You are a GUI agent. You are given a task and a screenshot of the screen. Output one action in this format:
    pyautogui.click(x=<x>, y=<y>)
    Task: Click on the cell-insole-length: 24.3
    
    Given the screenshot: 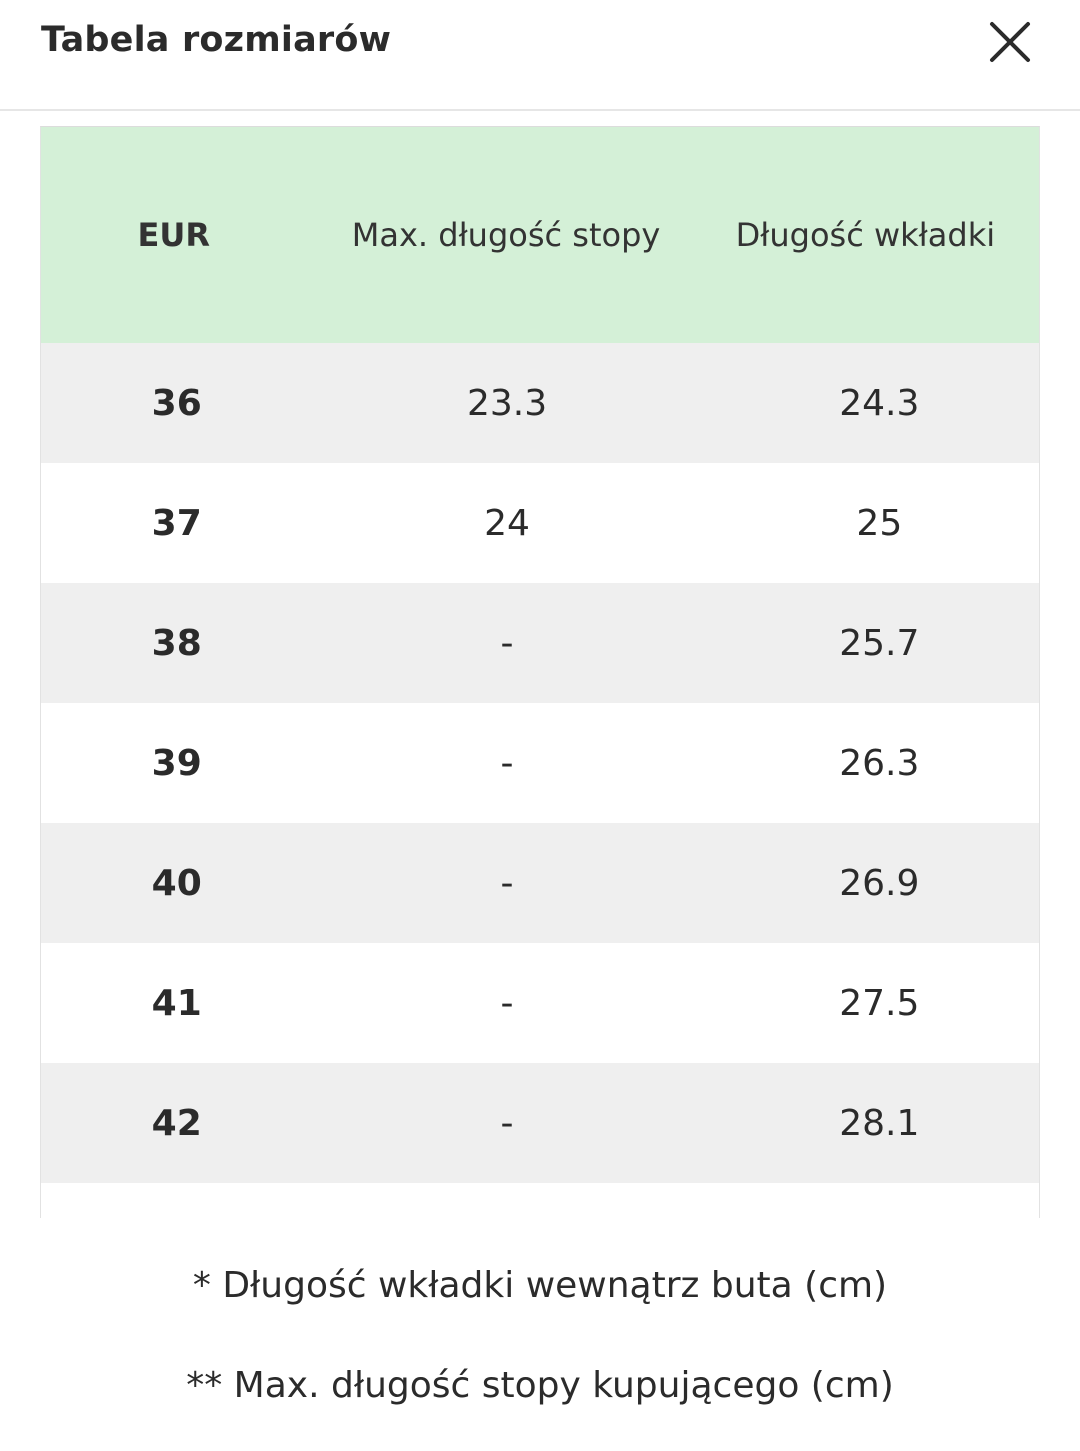 What is the action you would take?
    pyautogui.click(x=879, y=403)
    